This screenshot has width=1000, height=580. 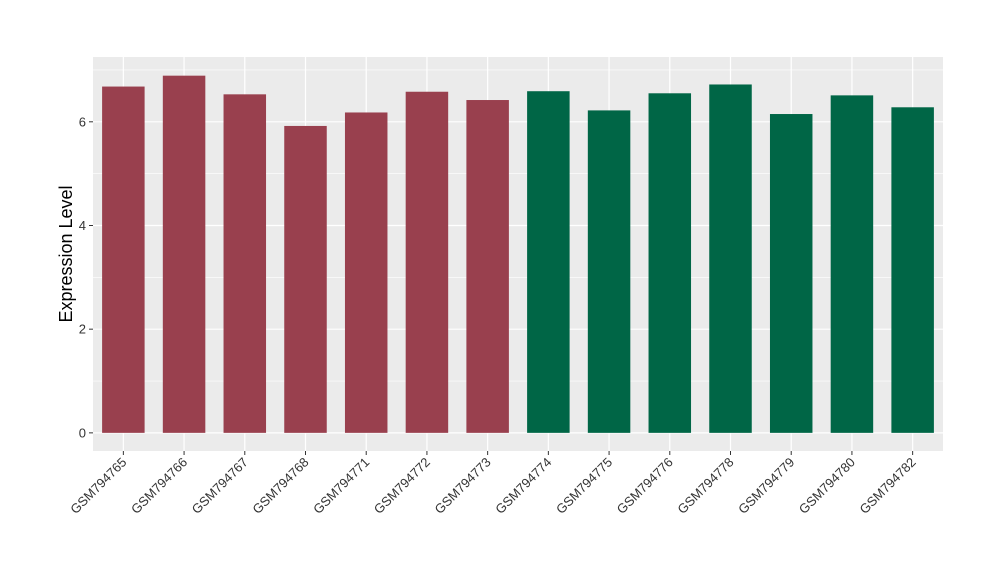 I want to click on y-tick-label: 6, so click(x=82, y=121).